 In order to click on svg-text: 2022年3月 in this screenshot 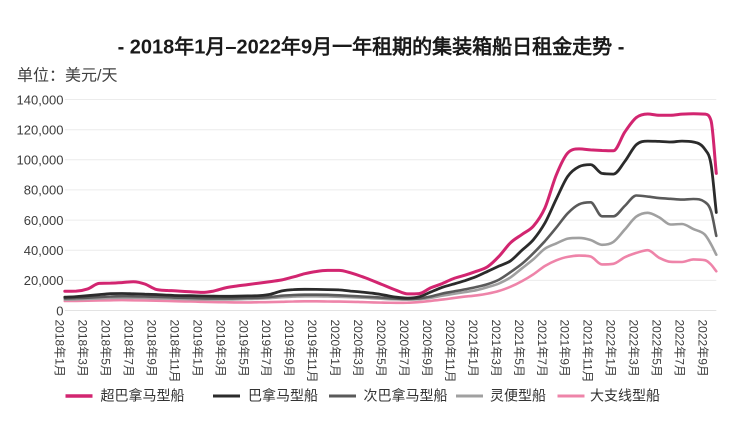, I will do `click(634, 348)`.